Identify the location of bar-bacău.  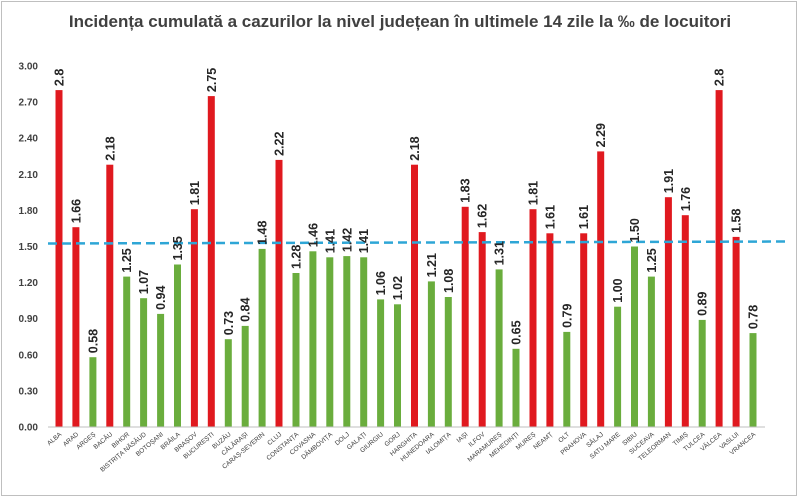
(110, 295).